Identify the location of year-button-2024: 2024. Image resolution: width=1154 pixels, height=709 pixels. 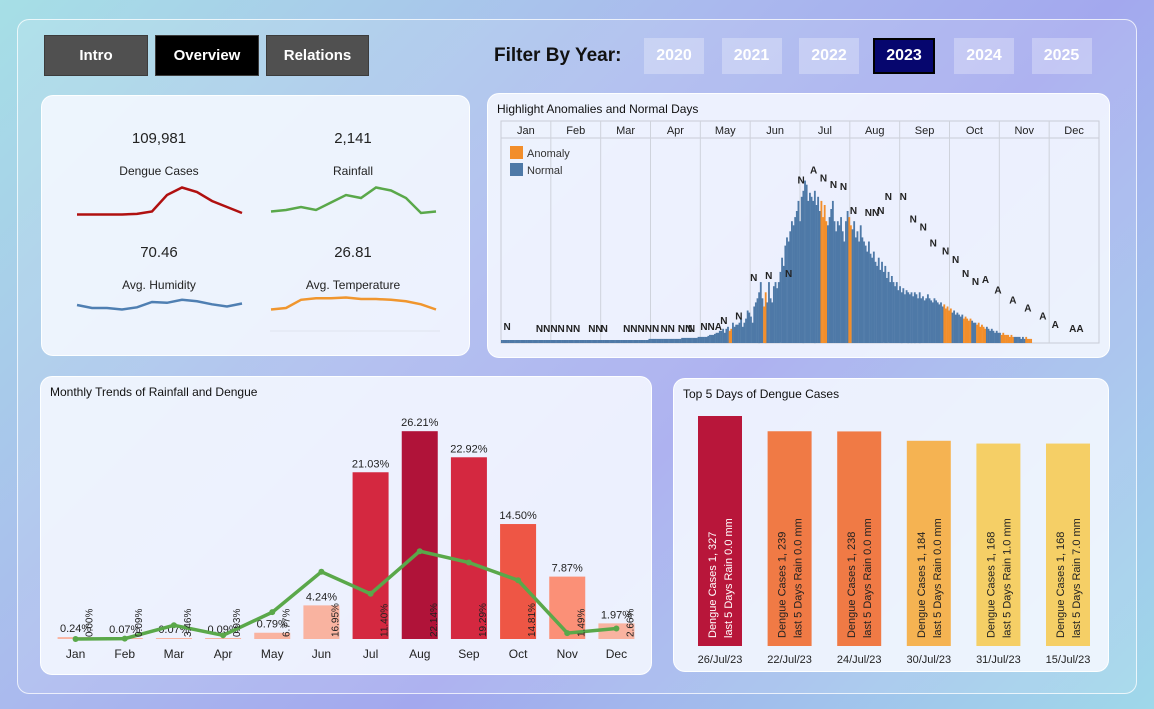
(984, 56).